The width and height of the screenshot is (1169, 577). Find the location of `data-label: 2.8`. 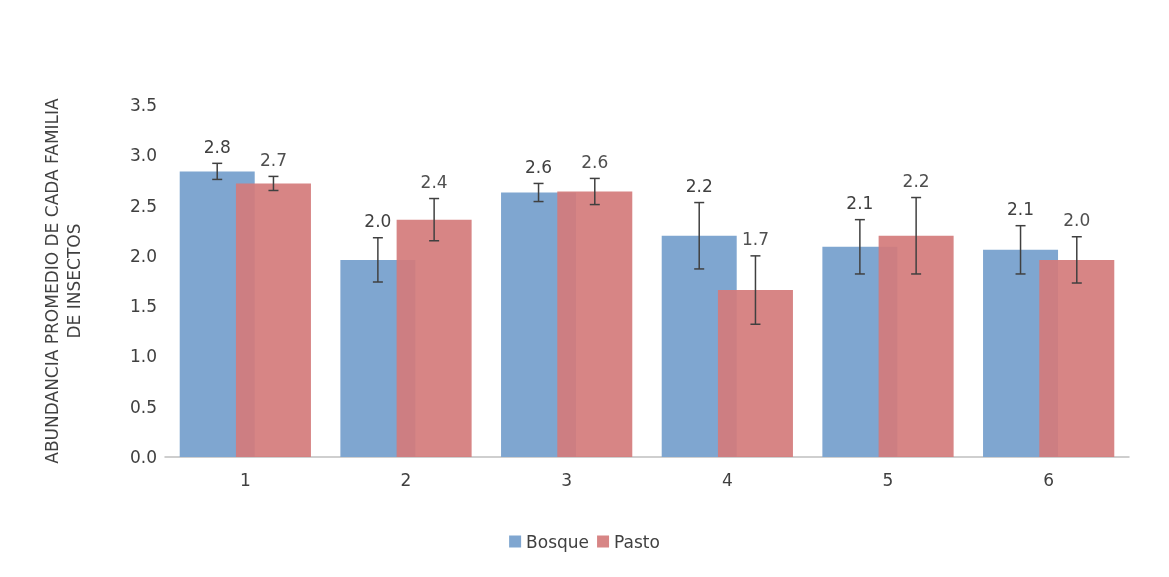

data-label: 2.8 is located at coordinates (217, 146).